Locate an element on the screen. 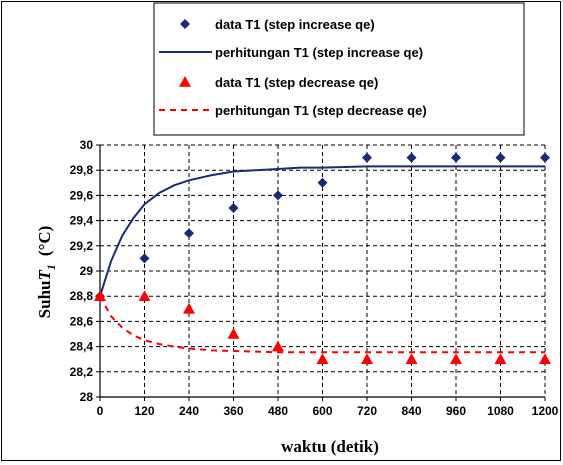  y-axis-title-symbol: T is located at coordinates (44, 274).